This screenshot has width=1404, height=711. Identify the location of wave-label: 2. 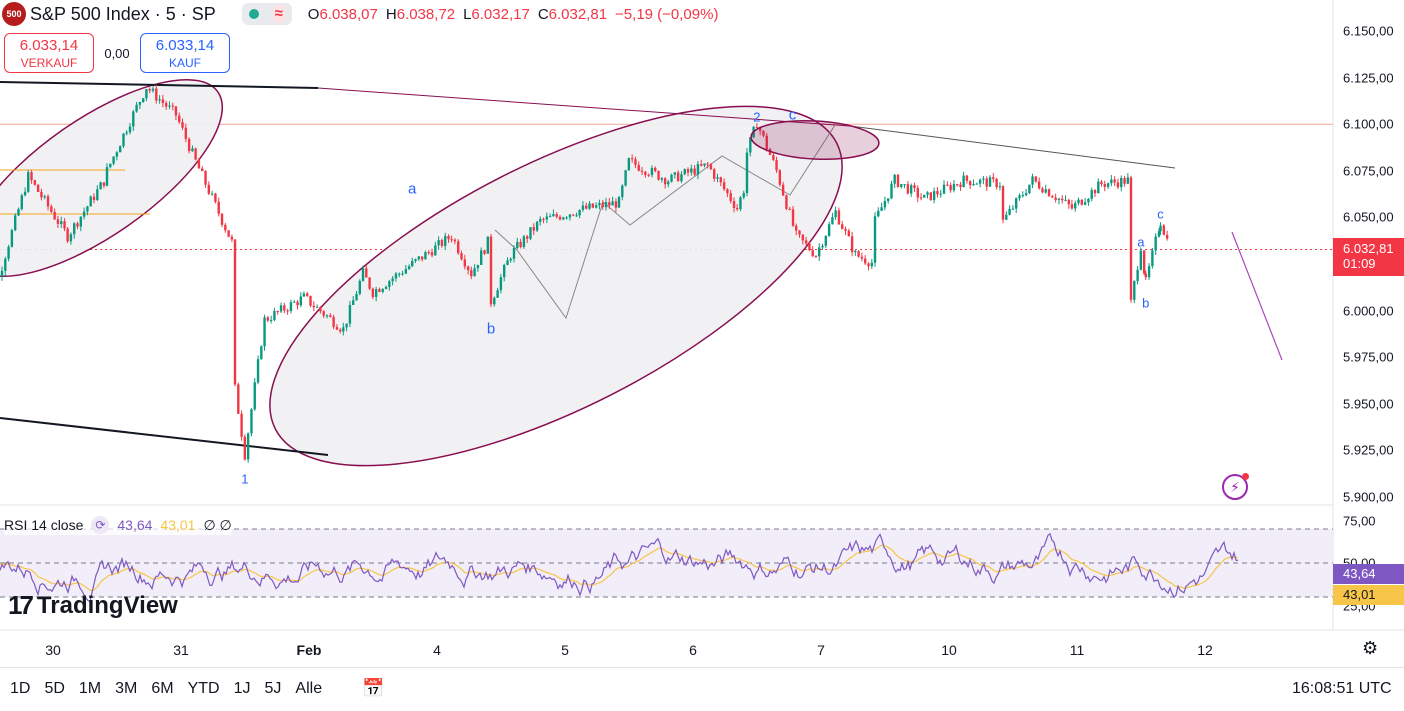
(757, 117).